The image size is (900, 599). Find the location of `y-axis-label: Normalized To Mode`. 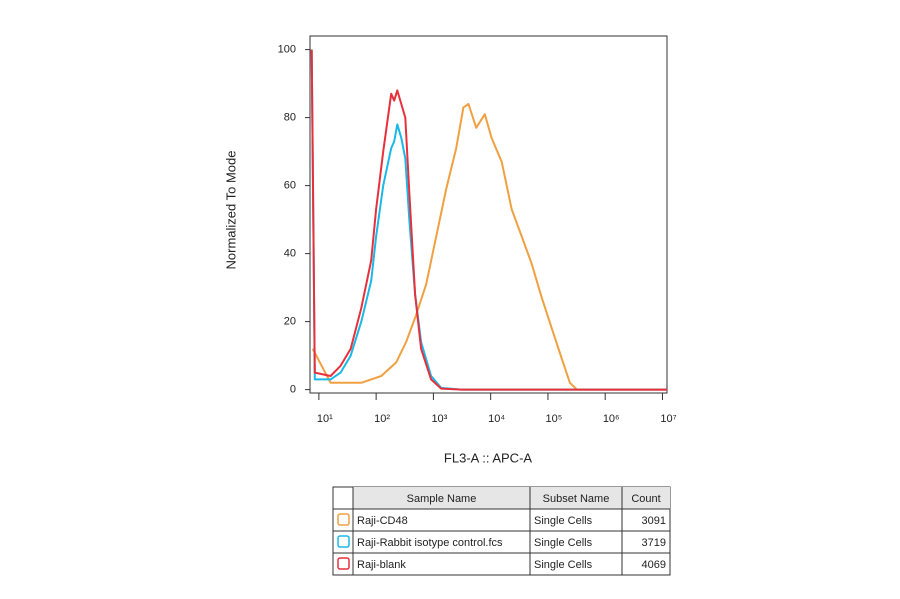

y-axis-label: Normalized To Mode is located at coordinates (230, 210).